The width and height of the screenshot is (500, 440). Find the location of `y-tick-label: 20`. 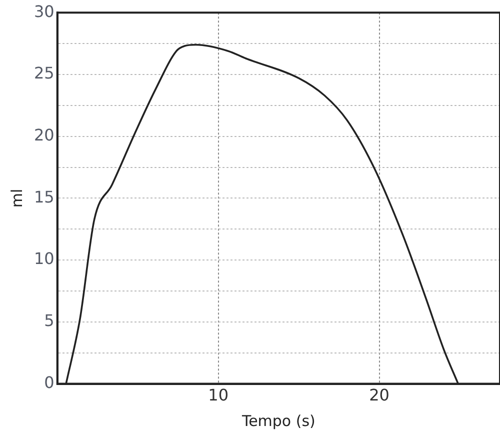

y-tick-label: 20 is located at coordinates (44, 134).